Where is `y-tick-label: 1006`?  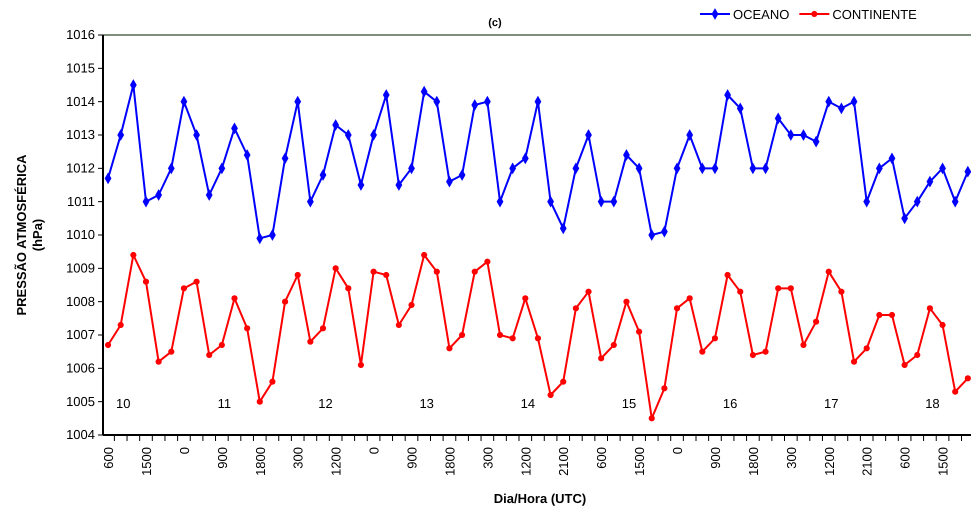 y-tick-label: 1006 is located at coordinates (80, 368).